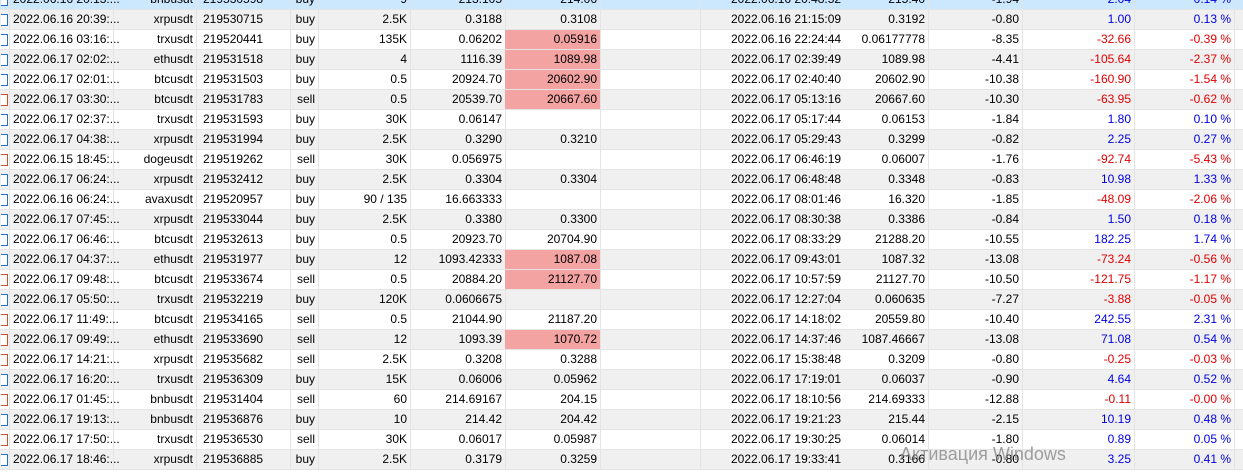 This screenshot has height=472, width=1243. I want to click on sl-cell: 0.3300, so click(578, 219).